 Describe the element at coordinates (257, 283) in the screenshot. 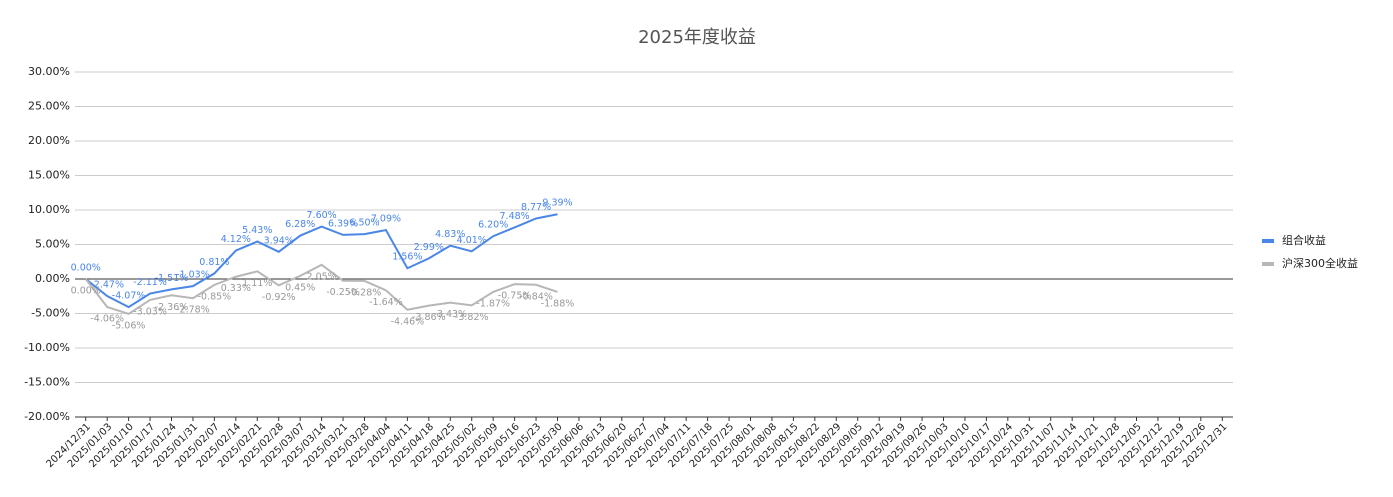

I see `data-label: 1.11%` at that location.